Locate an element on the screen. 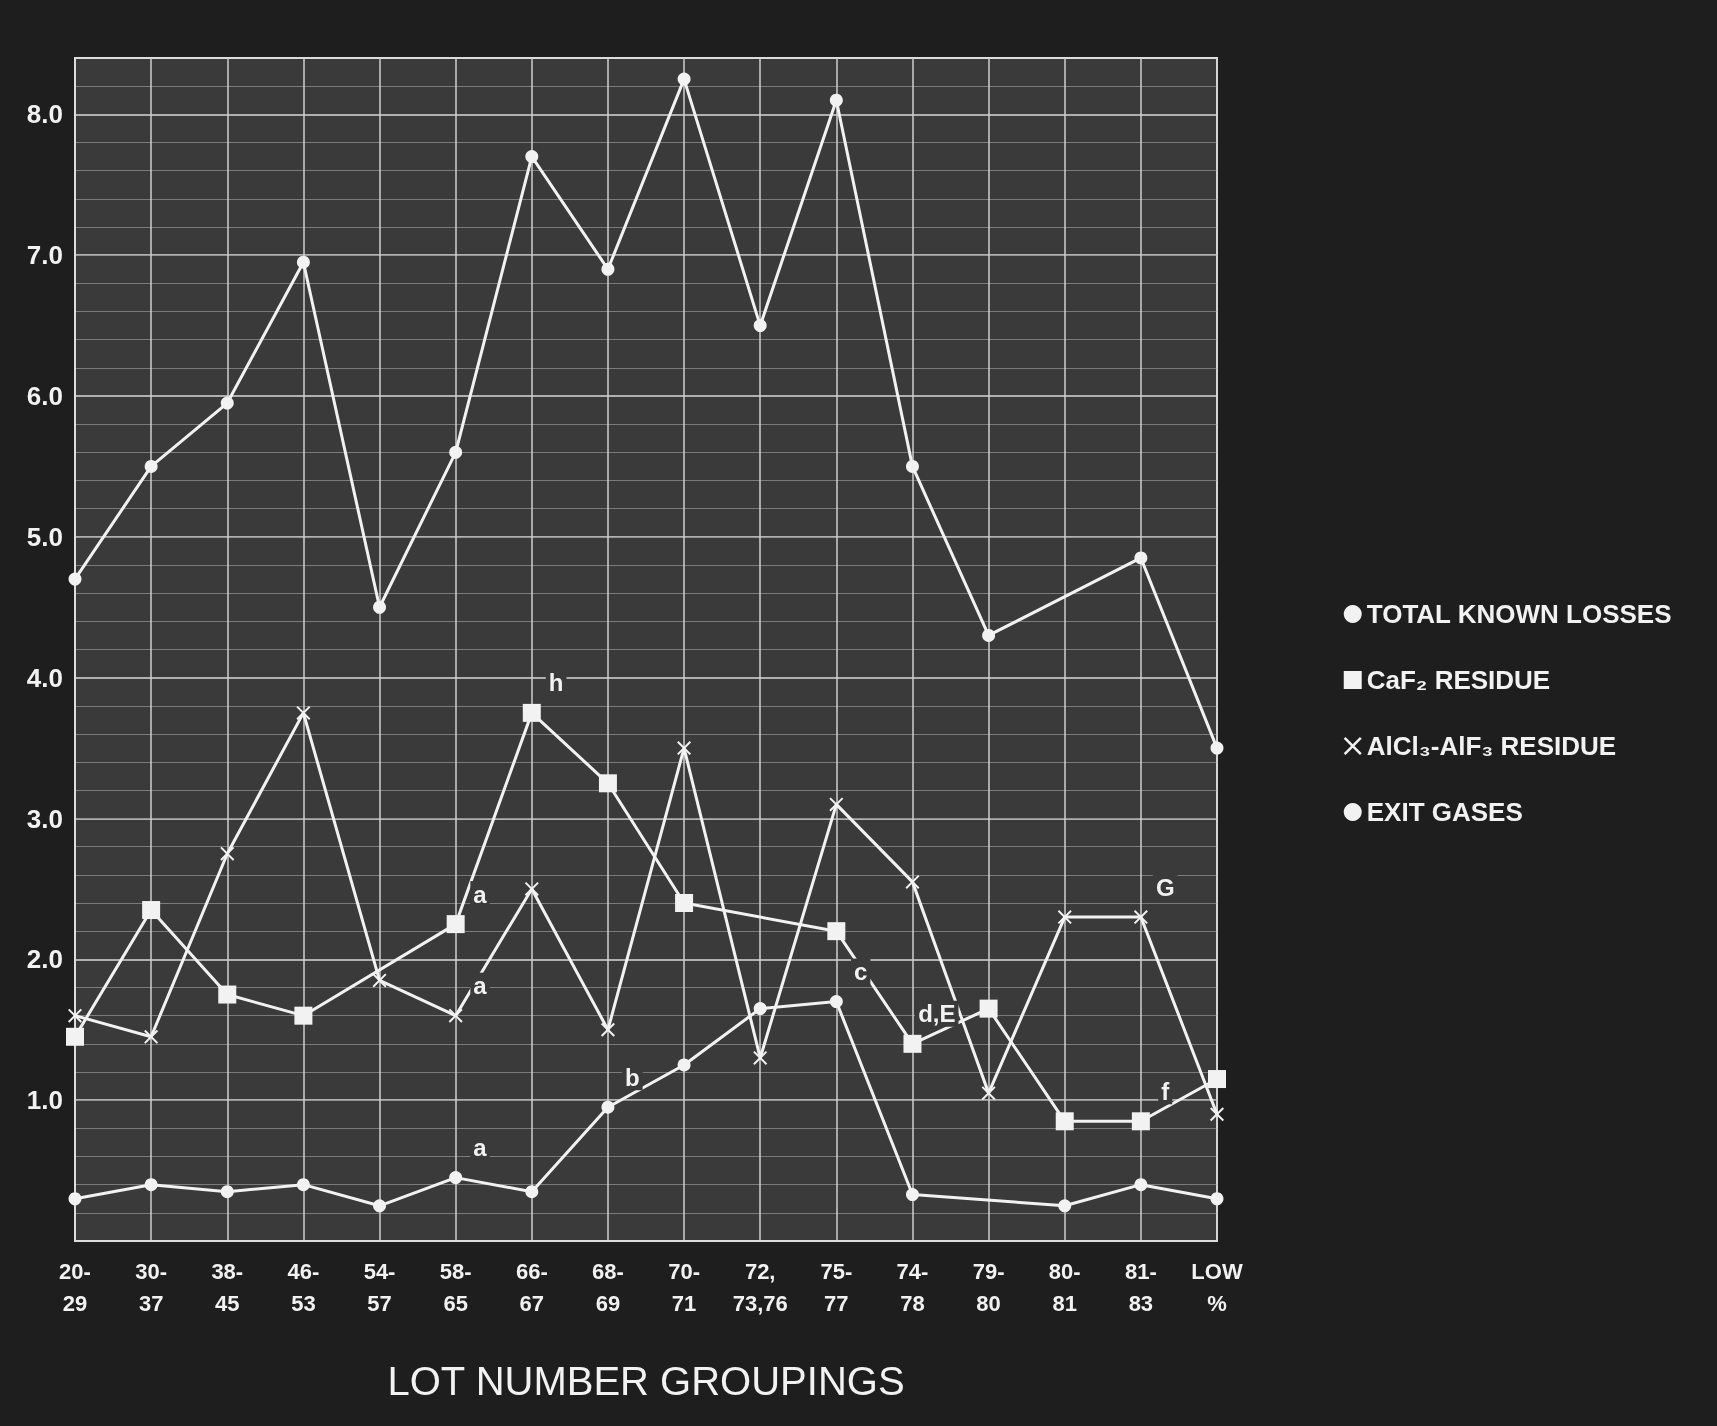 This screenshot has width=1717, height=1426. x-tick-label: 66- 67 is located at coordinates (531, 1287).